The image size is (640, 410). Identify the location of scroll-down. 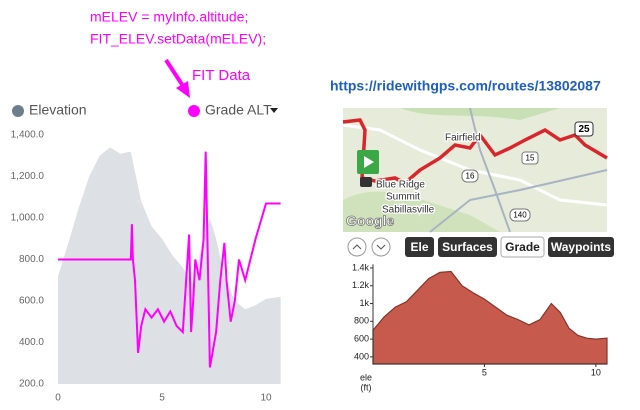
(381, 247).